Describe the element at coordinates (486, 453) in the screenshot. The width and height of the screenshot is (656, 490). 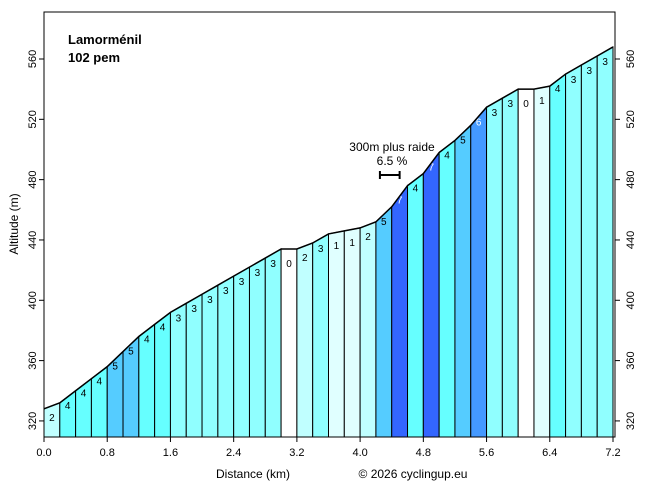
I see `x-tick-label: 5.6` at that location.